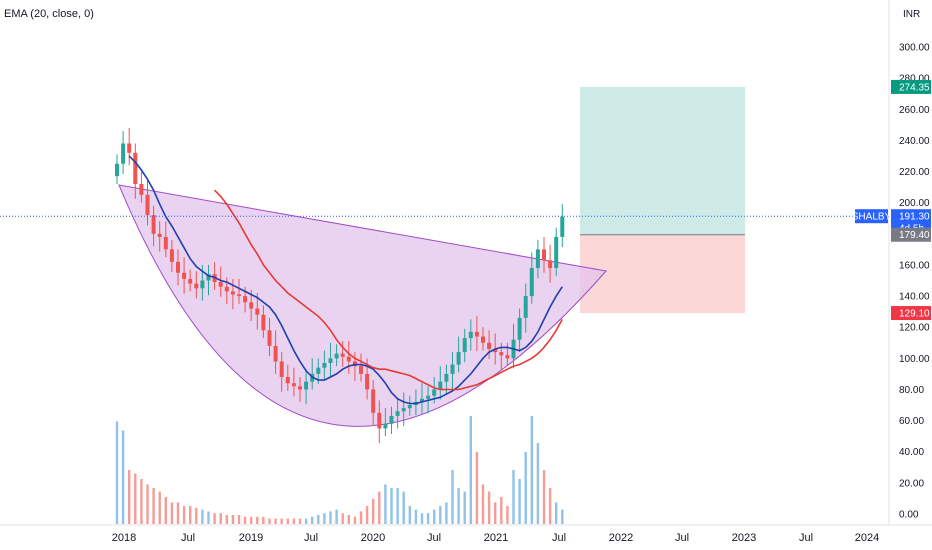 The width and height of the screenshot is (932, 550). Describe the element at coordinates (496, 538) in the screenshot. I see `x-tick-label: 2021` at that location.